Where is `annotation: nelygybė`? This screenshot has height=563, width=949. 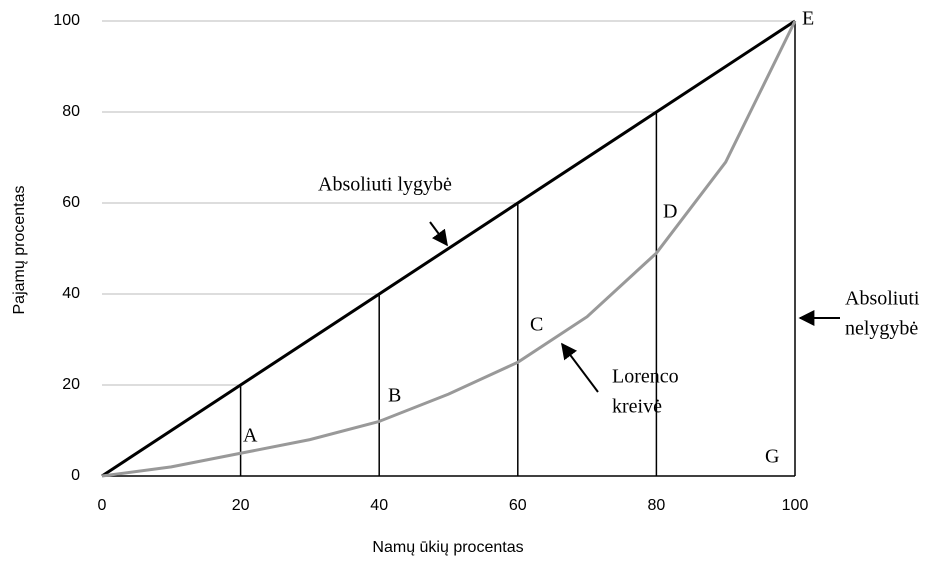 annotation: nelygybė is located at coordinates (881, 329).